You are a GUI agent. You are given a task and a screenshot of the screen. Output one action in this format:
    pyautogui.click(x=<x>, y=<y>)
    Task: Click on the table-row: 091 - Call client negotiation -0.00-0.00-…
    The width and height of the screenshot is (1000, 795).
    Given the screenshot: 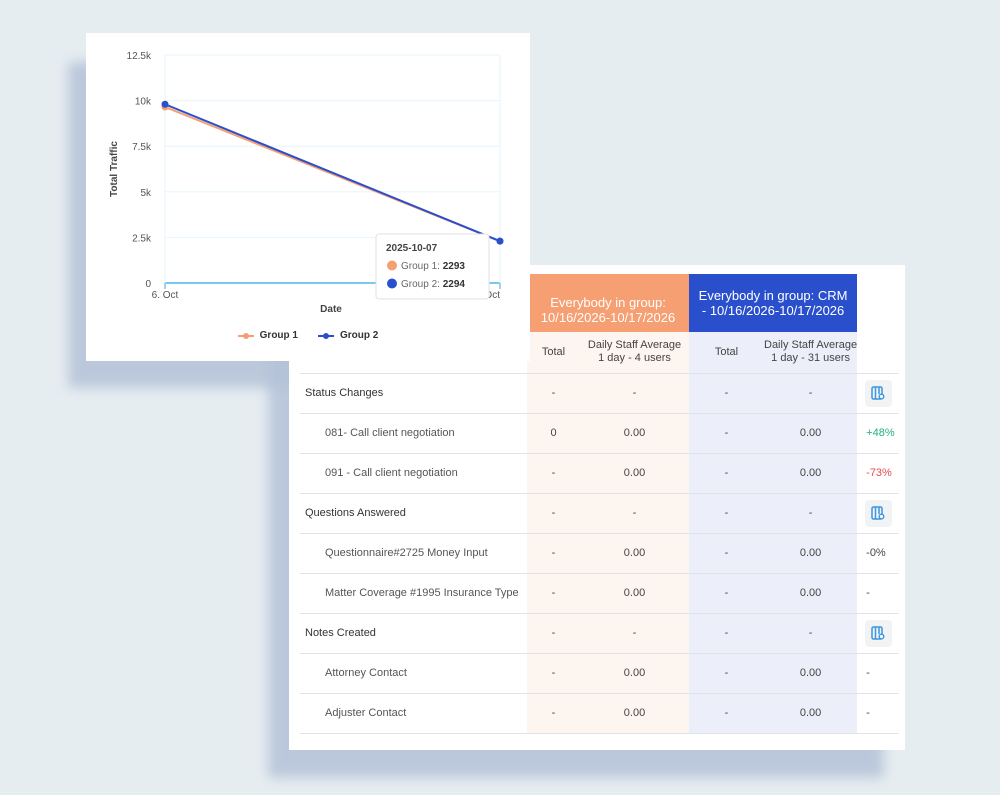 What is the action you would take?
    pyautogui.click(x=600, y=473)
    